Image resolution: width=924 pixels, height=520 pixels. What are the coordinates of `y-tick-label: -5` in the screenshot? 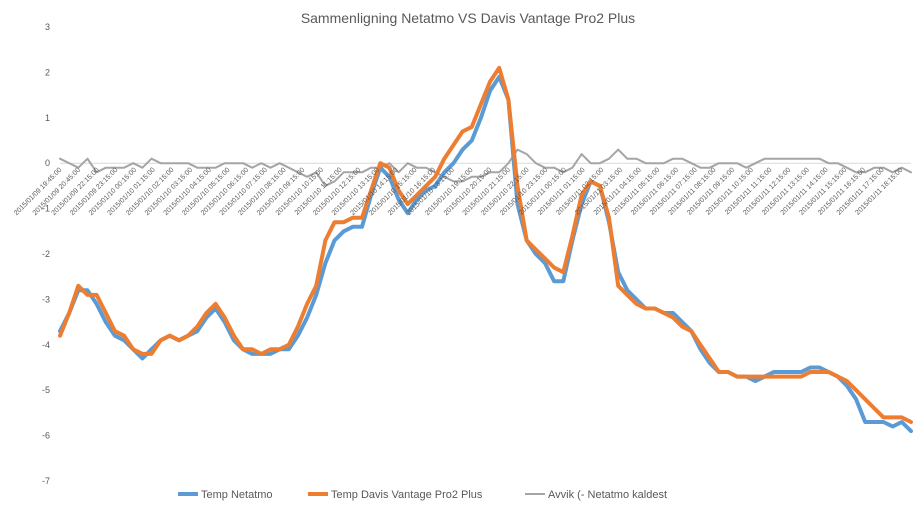 It's located at (46, 390).